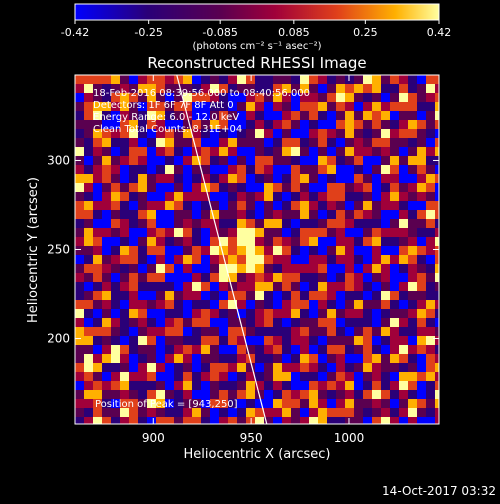  What do you see at coordinates (153, 438) in the screenshot?
I see `x-tick-label: 900` at bounding box center [153, 438].